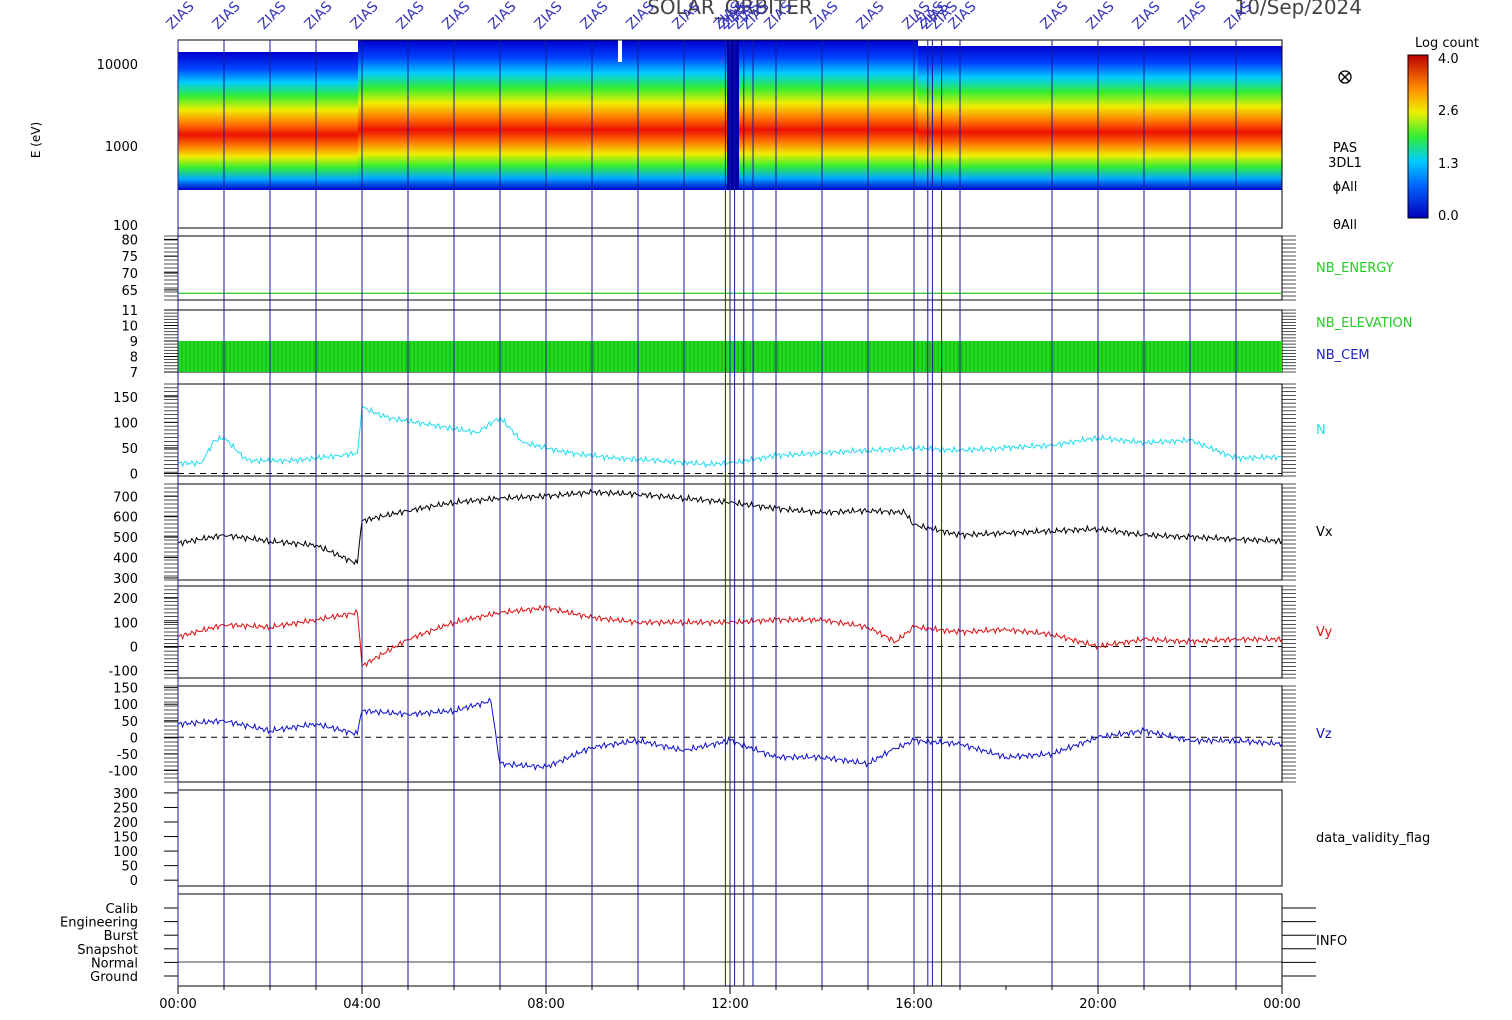 This screenshot has height=1020, width=1512. I want to click on elevation-ytick: 9, so click(134, 342).